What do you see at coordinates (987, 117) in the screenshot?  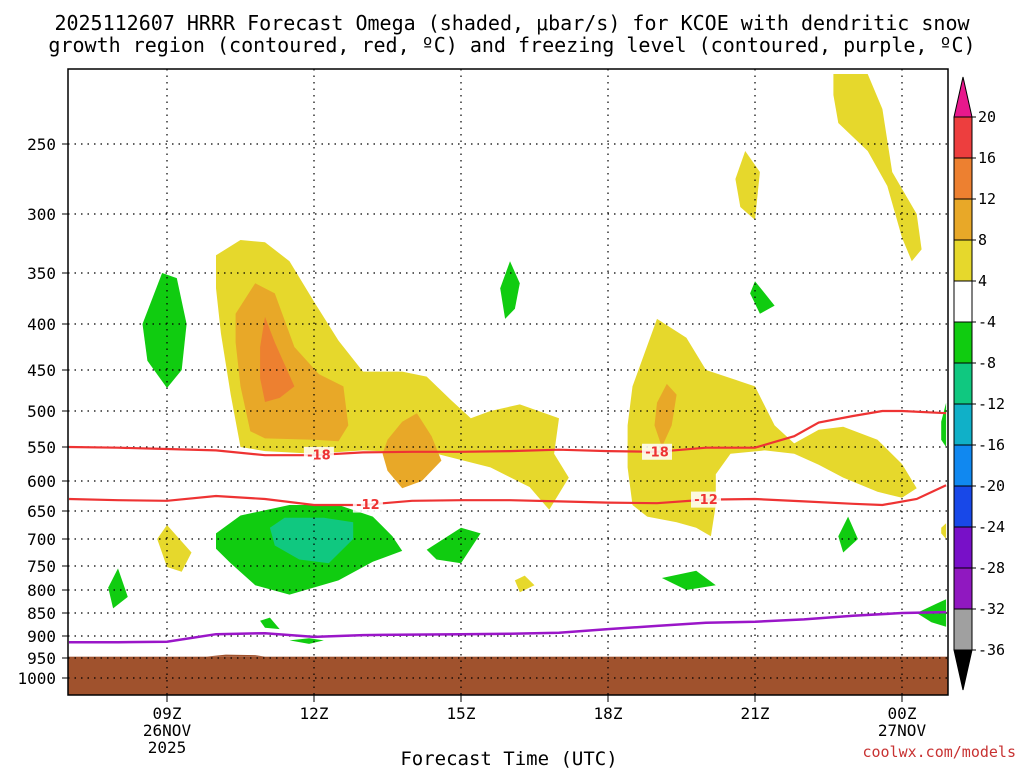 I see `colorbar-label-0: 20` at bounding box center [987, 117].